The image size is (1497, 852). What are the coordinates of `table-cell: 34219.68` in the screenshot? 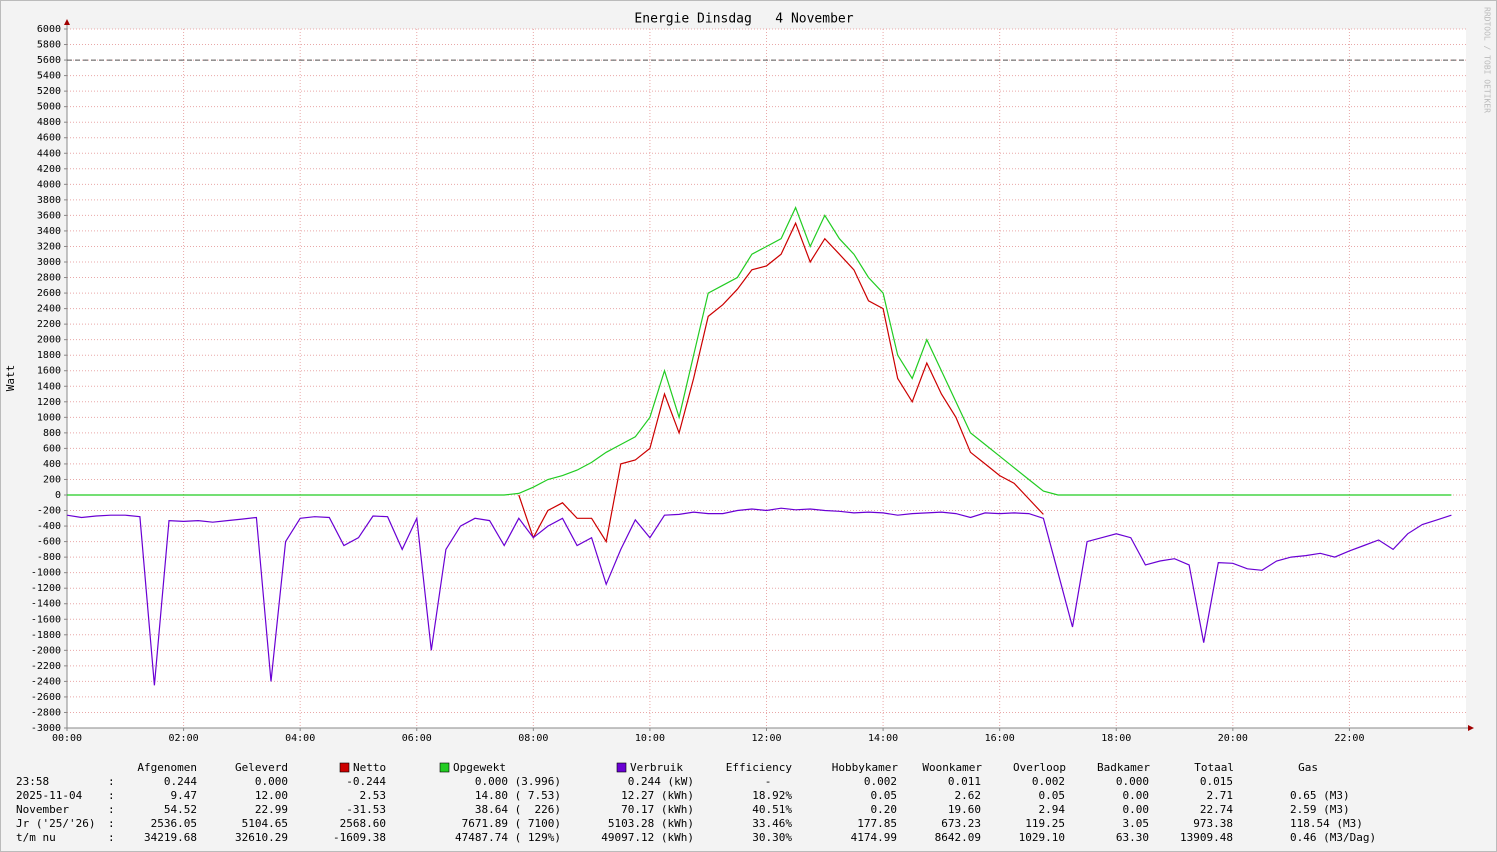 It's located at (170, 837).